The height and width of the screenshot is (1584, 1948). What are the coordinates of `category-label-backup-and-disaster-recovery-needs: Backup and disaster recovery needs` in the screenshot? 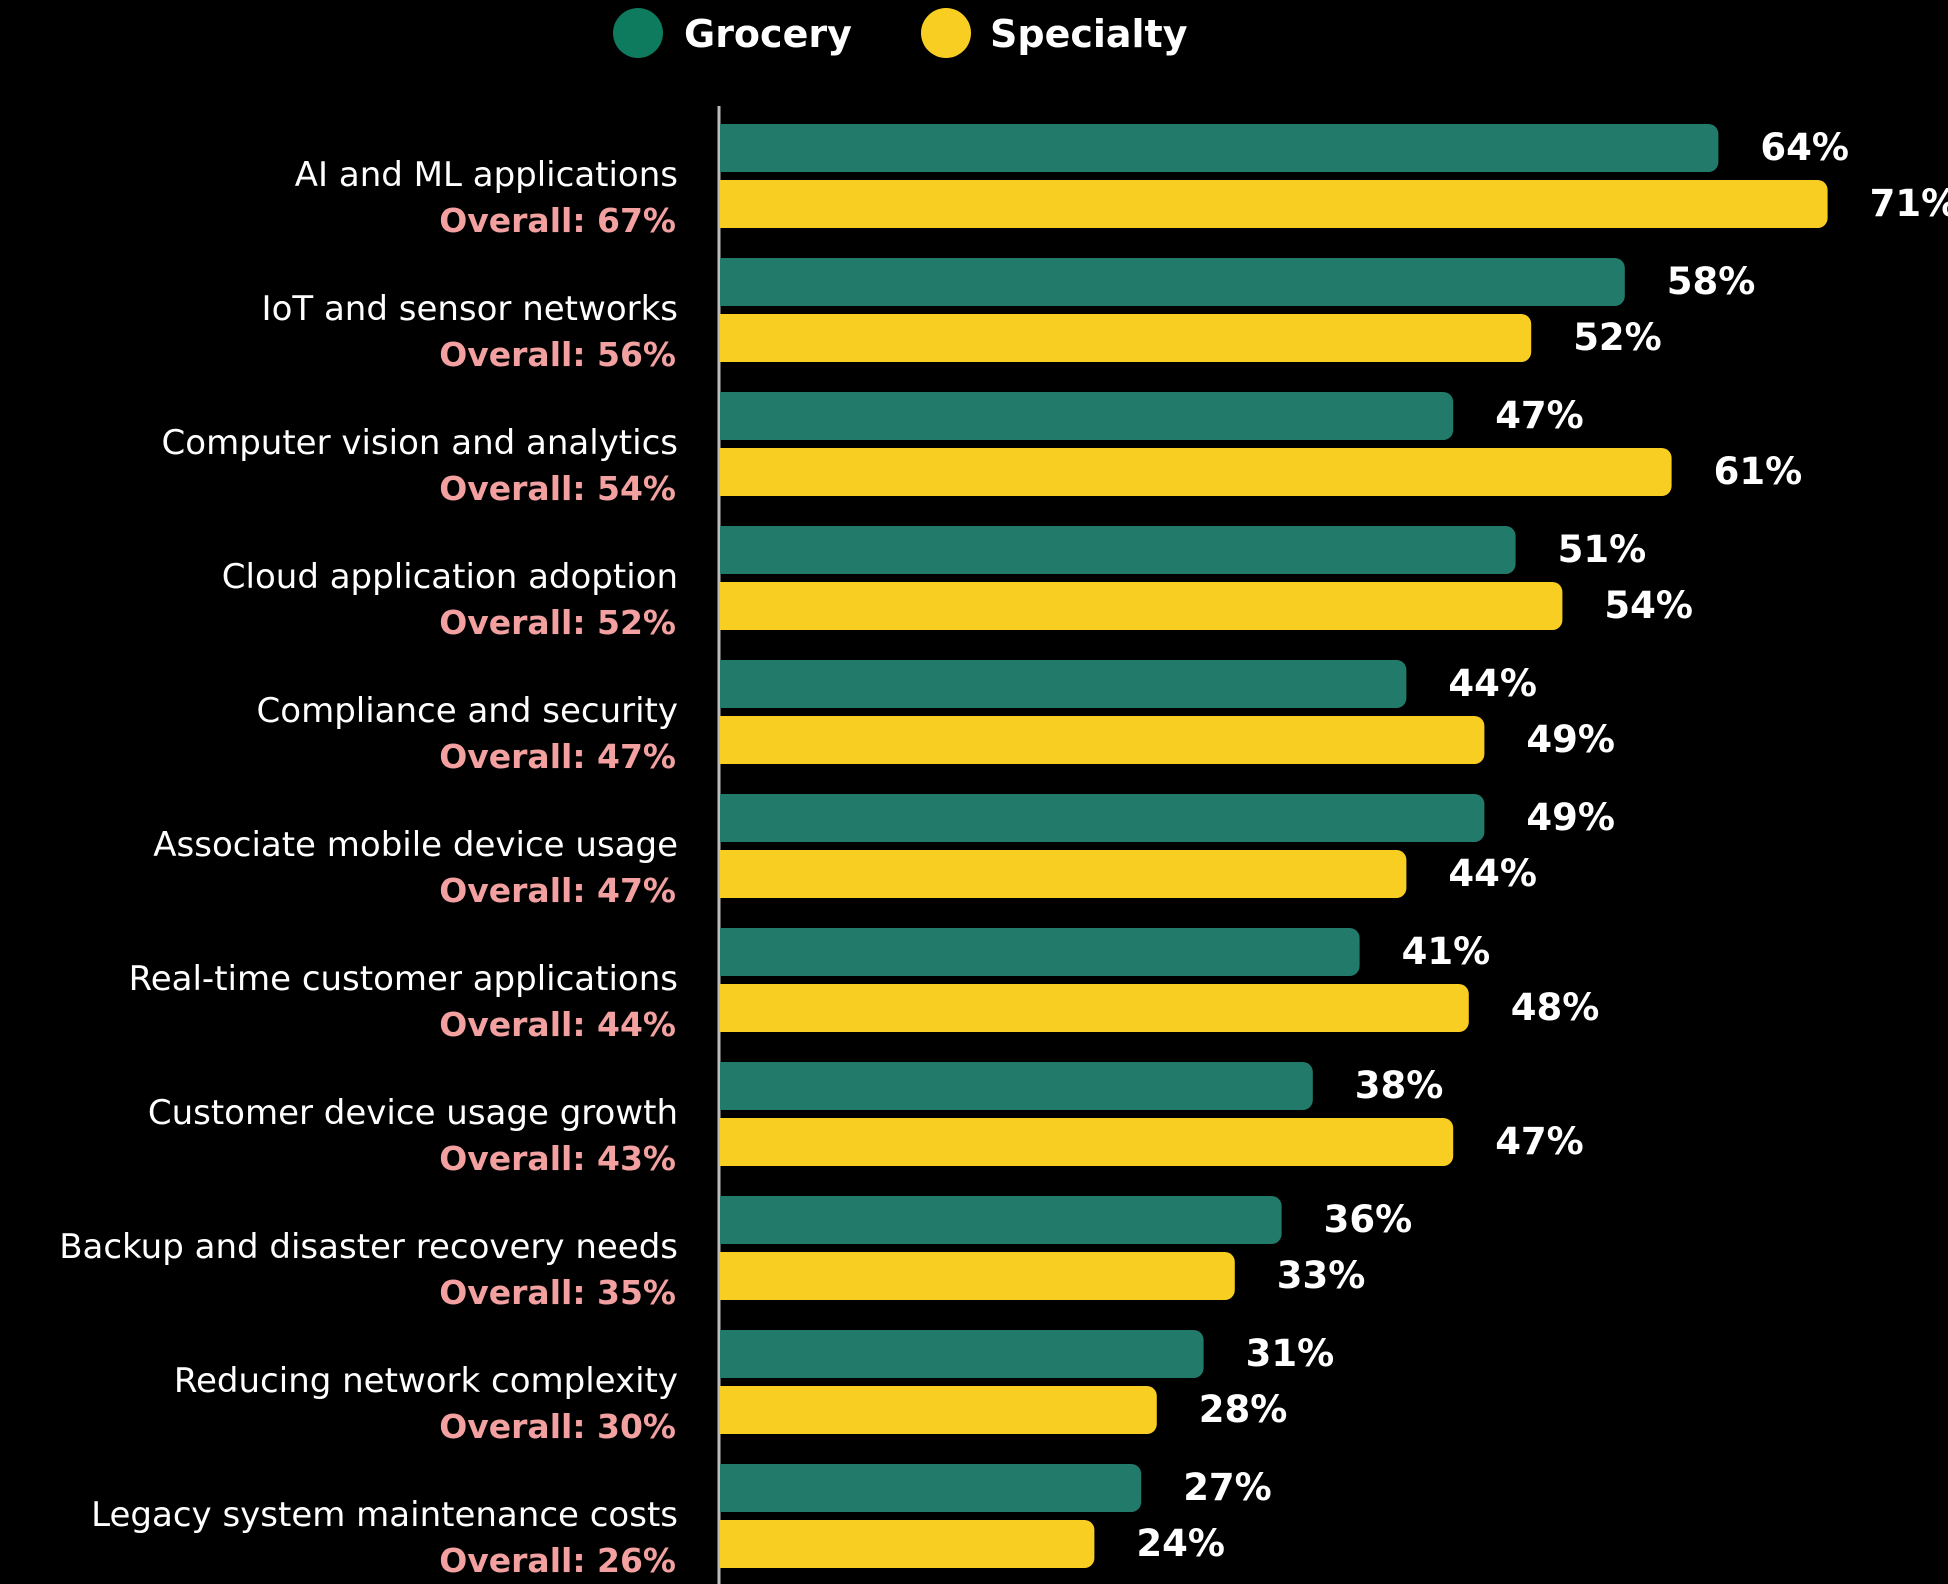 It's located at (368, 1247).